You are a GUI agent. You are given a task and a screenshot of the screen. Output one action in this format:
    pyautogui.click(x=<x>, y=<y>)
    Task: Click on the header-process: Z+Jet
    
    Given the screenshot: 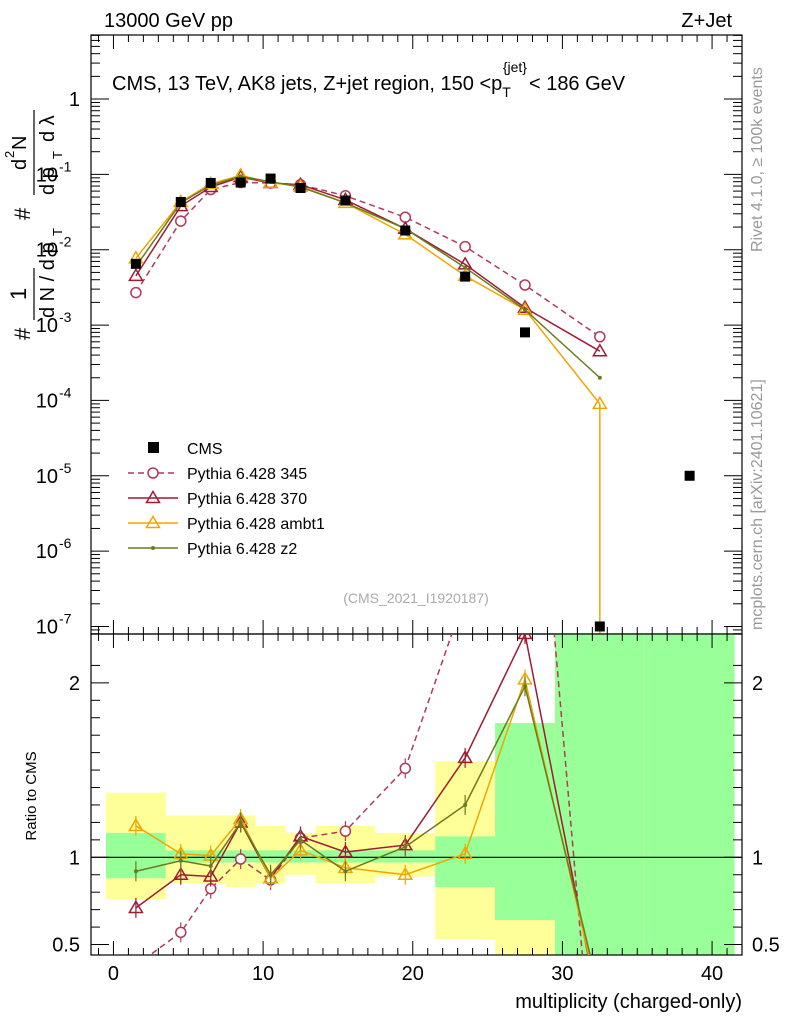 What is the action you would take?
    pyautogui.click(x=706, y=21)
    